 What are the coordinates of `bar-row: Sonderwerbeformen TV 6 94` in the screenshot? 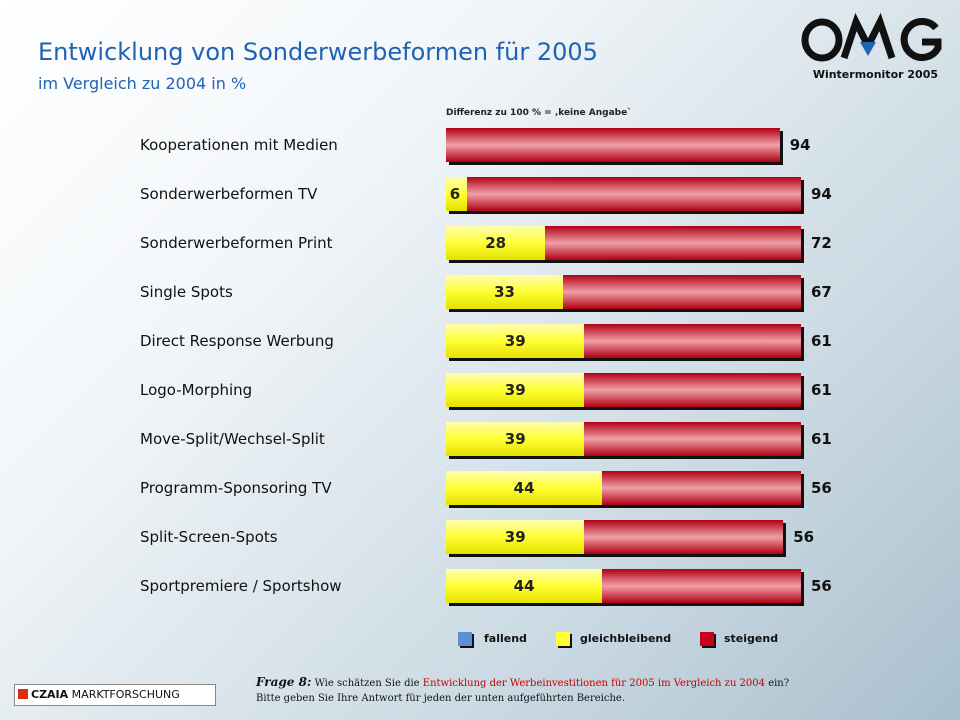 It's located at (480, 197).